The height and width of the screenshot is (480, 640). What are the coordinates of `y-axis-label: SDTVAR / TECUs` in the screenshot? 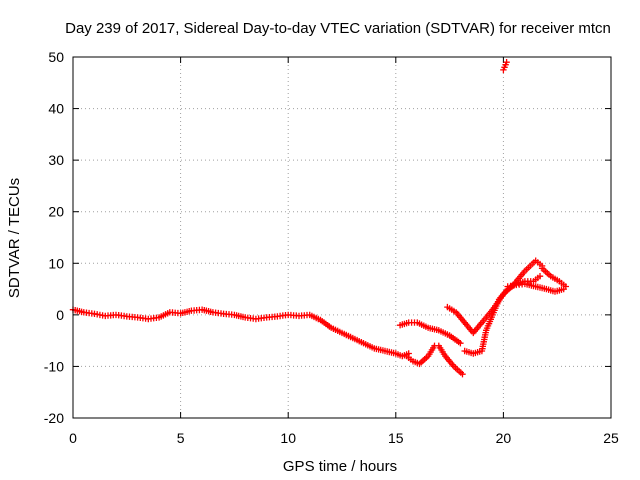 It's located at (14, 238).